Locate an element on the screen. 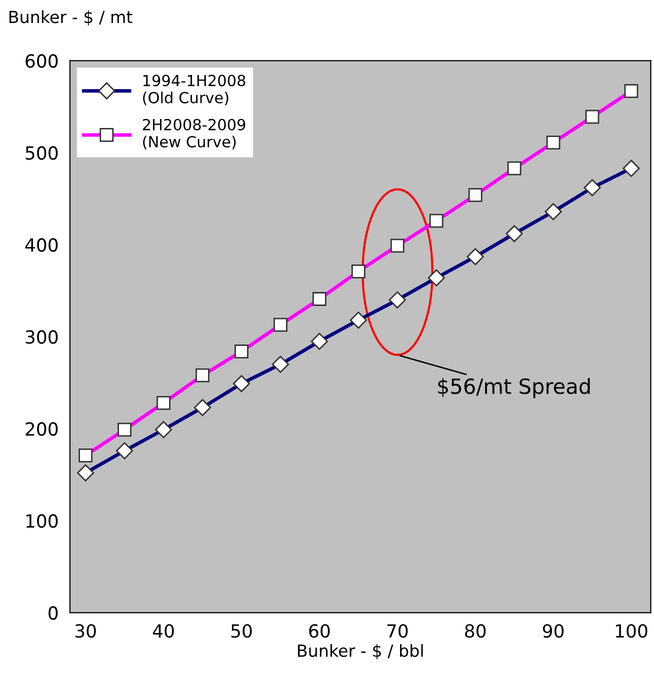 The height and width of the screenshot is (690, 654). x-tick-label: 70 is located at coordinates (397, 631).